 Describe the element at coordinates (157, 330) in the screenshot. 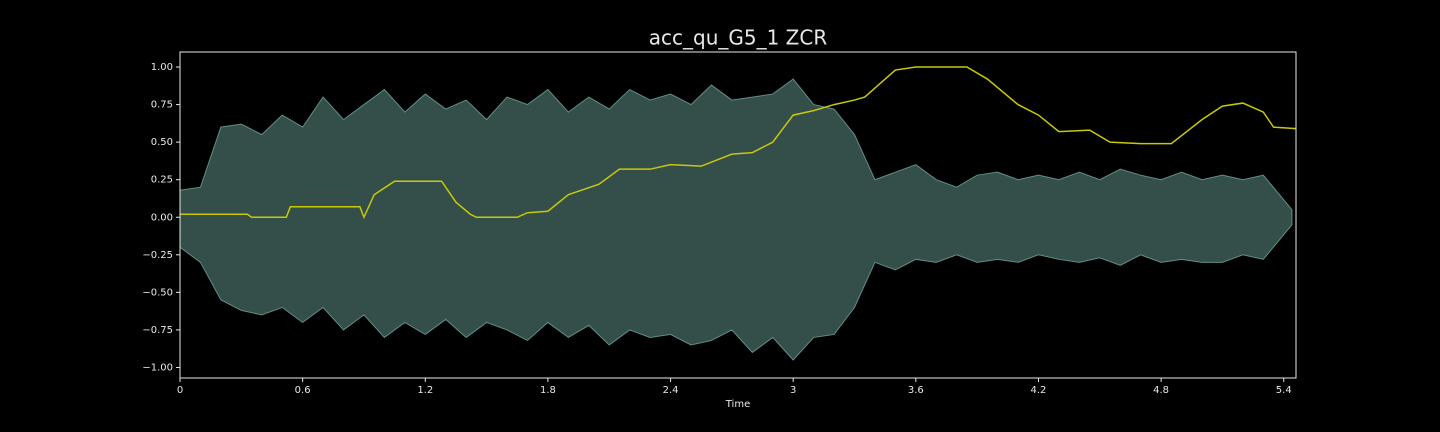

I see `y-tick-label: −0.75` at that location.